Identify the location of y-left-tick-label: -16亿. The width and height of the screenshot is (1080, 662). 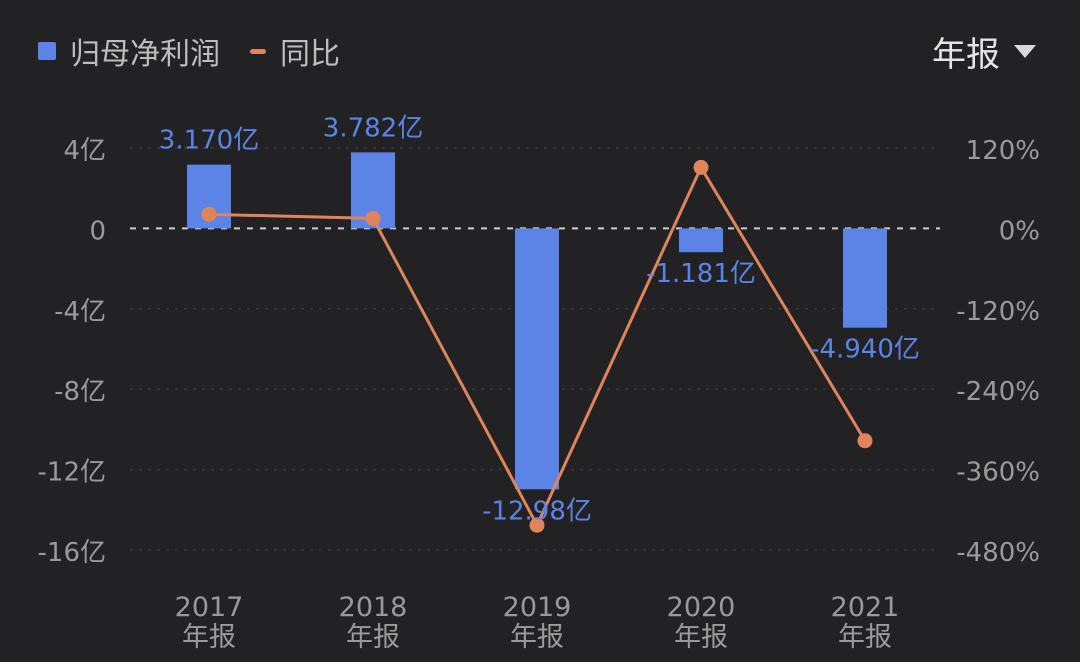
(72, 553).